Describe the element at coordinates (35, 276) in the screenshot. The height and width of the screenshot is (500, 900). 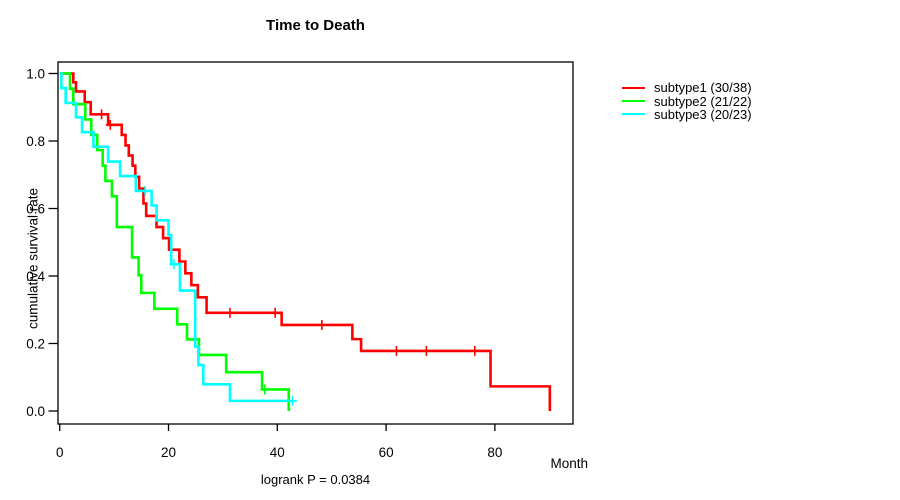
I see `y-tick-label: 0.4` at that location.